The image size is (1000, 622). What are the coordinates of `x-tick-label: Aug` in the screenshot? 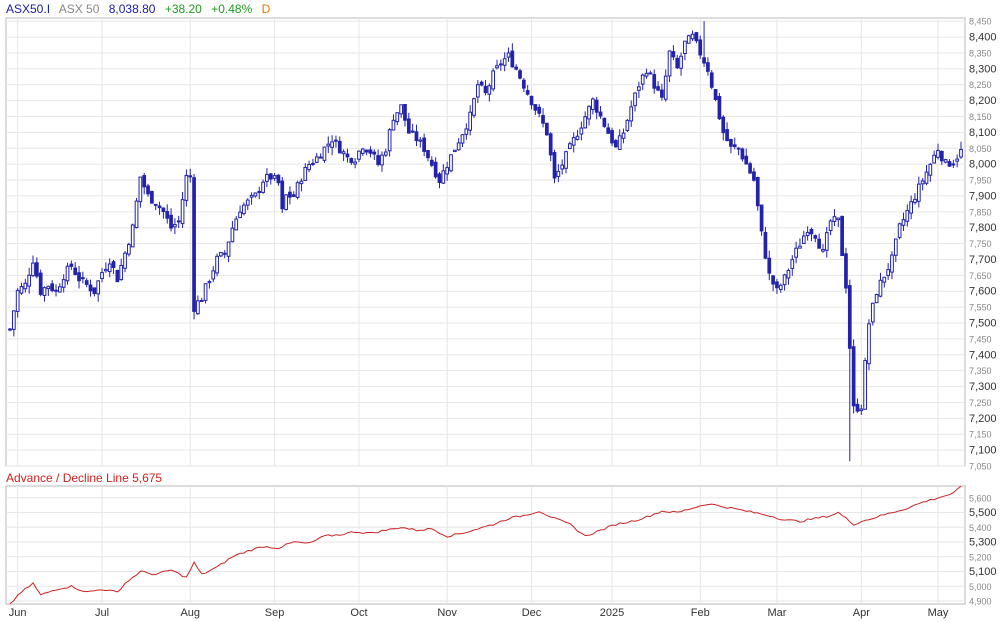 It's located at (190, 613).